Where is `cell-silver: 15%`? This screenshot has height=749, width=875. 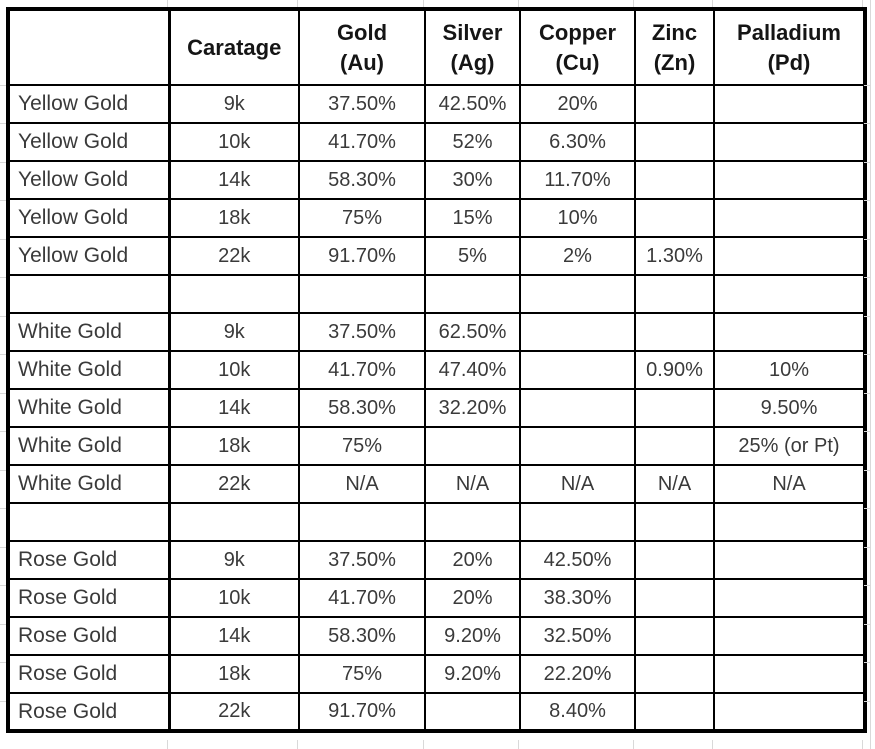 cell-silver: 15% is located at coordinates (472, 218).